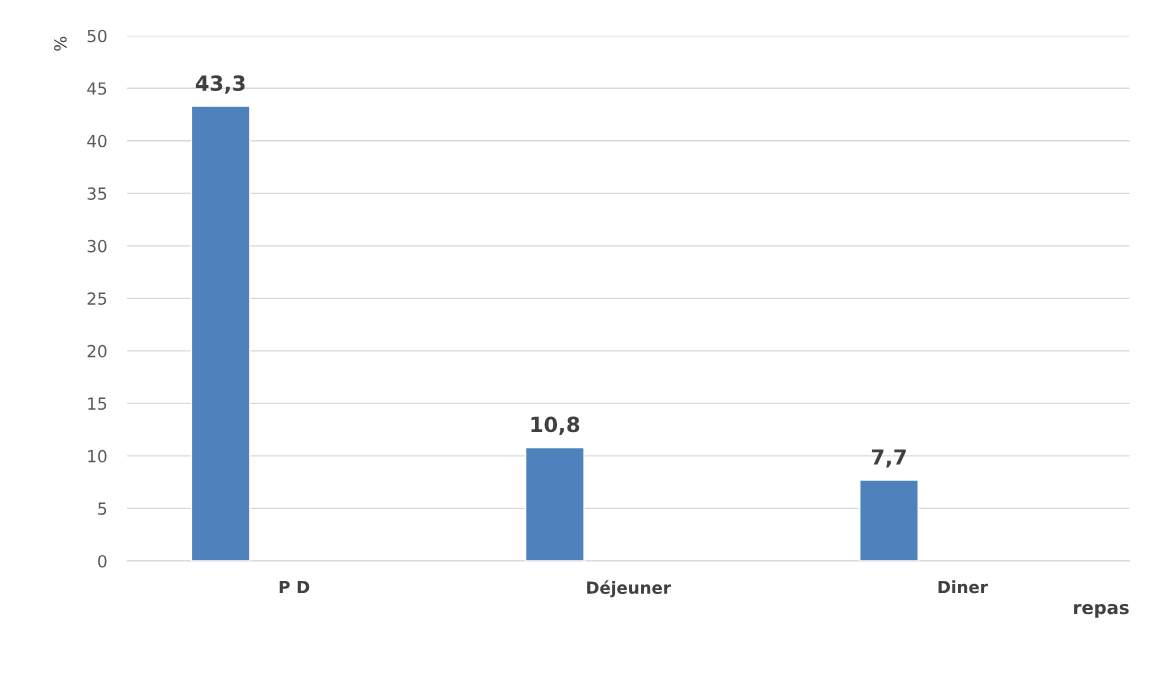 The width and height of the screenshot is (1155, 675). I want to click on y-tick-label: 50, so click(97, 36).